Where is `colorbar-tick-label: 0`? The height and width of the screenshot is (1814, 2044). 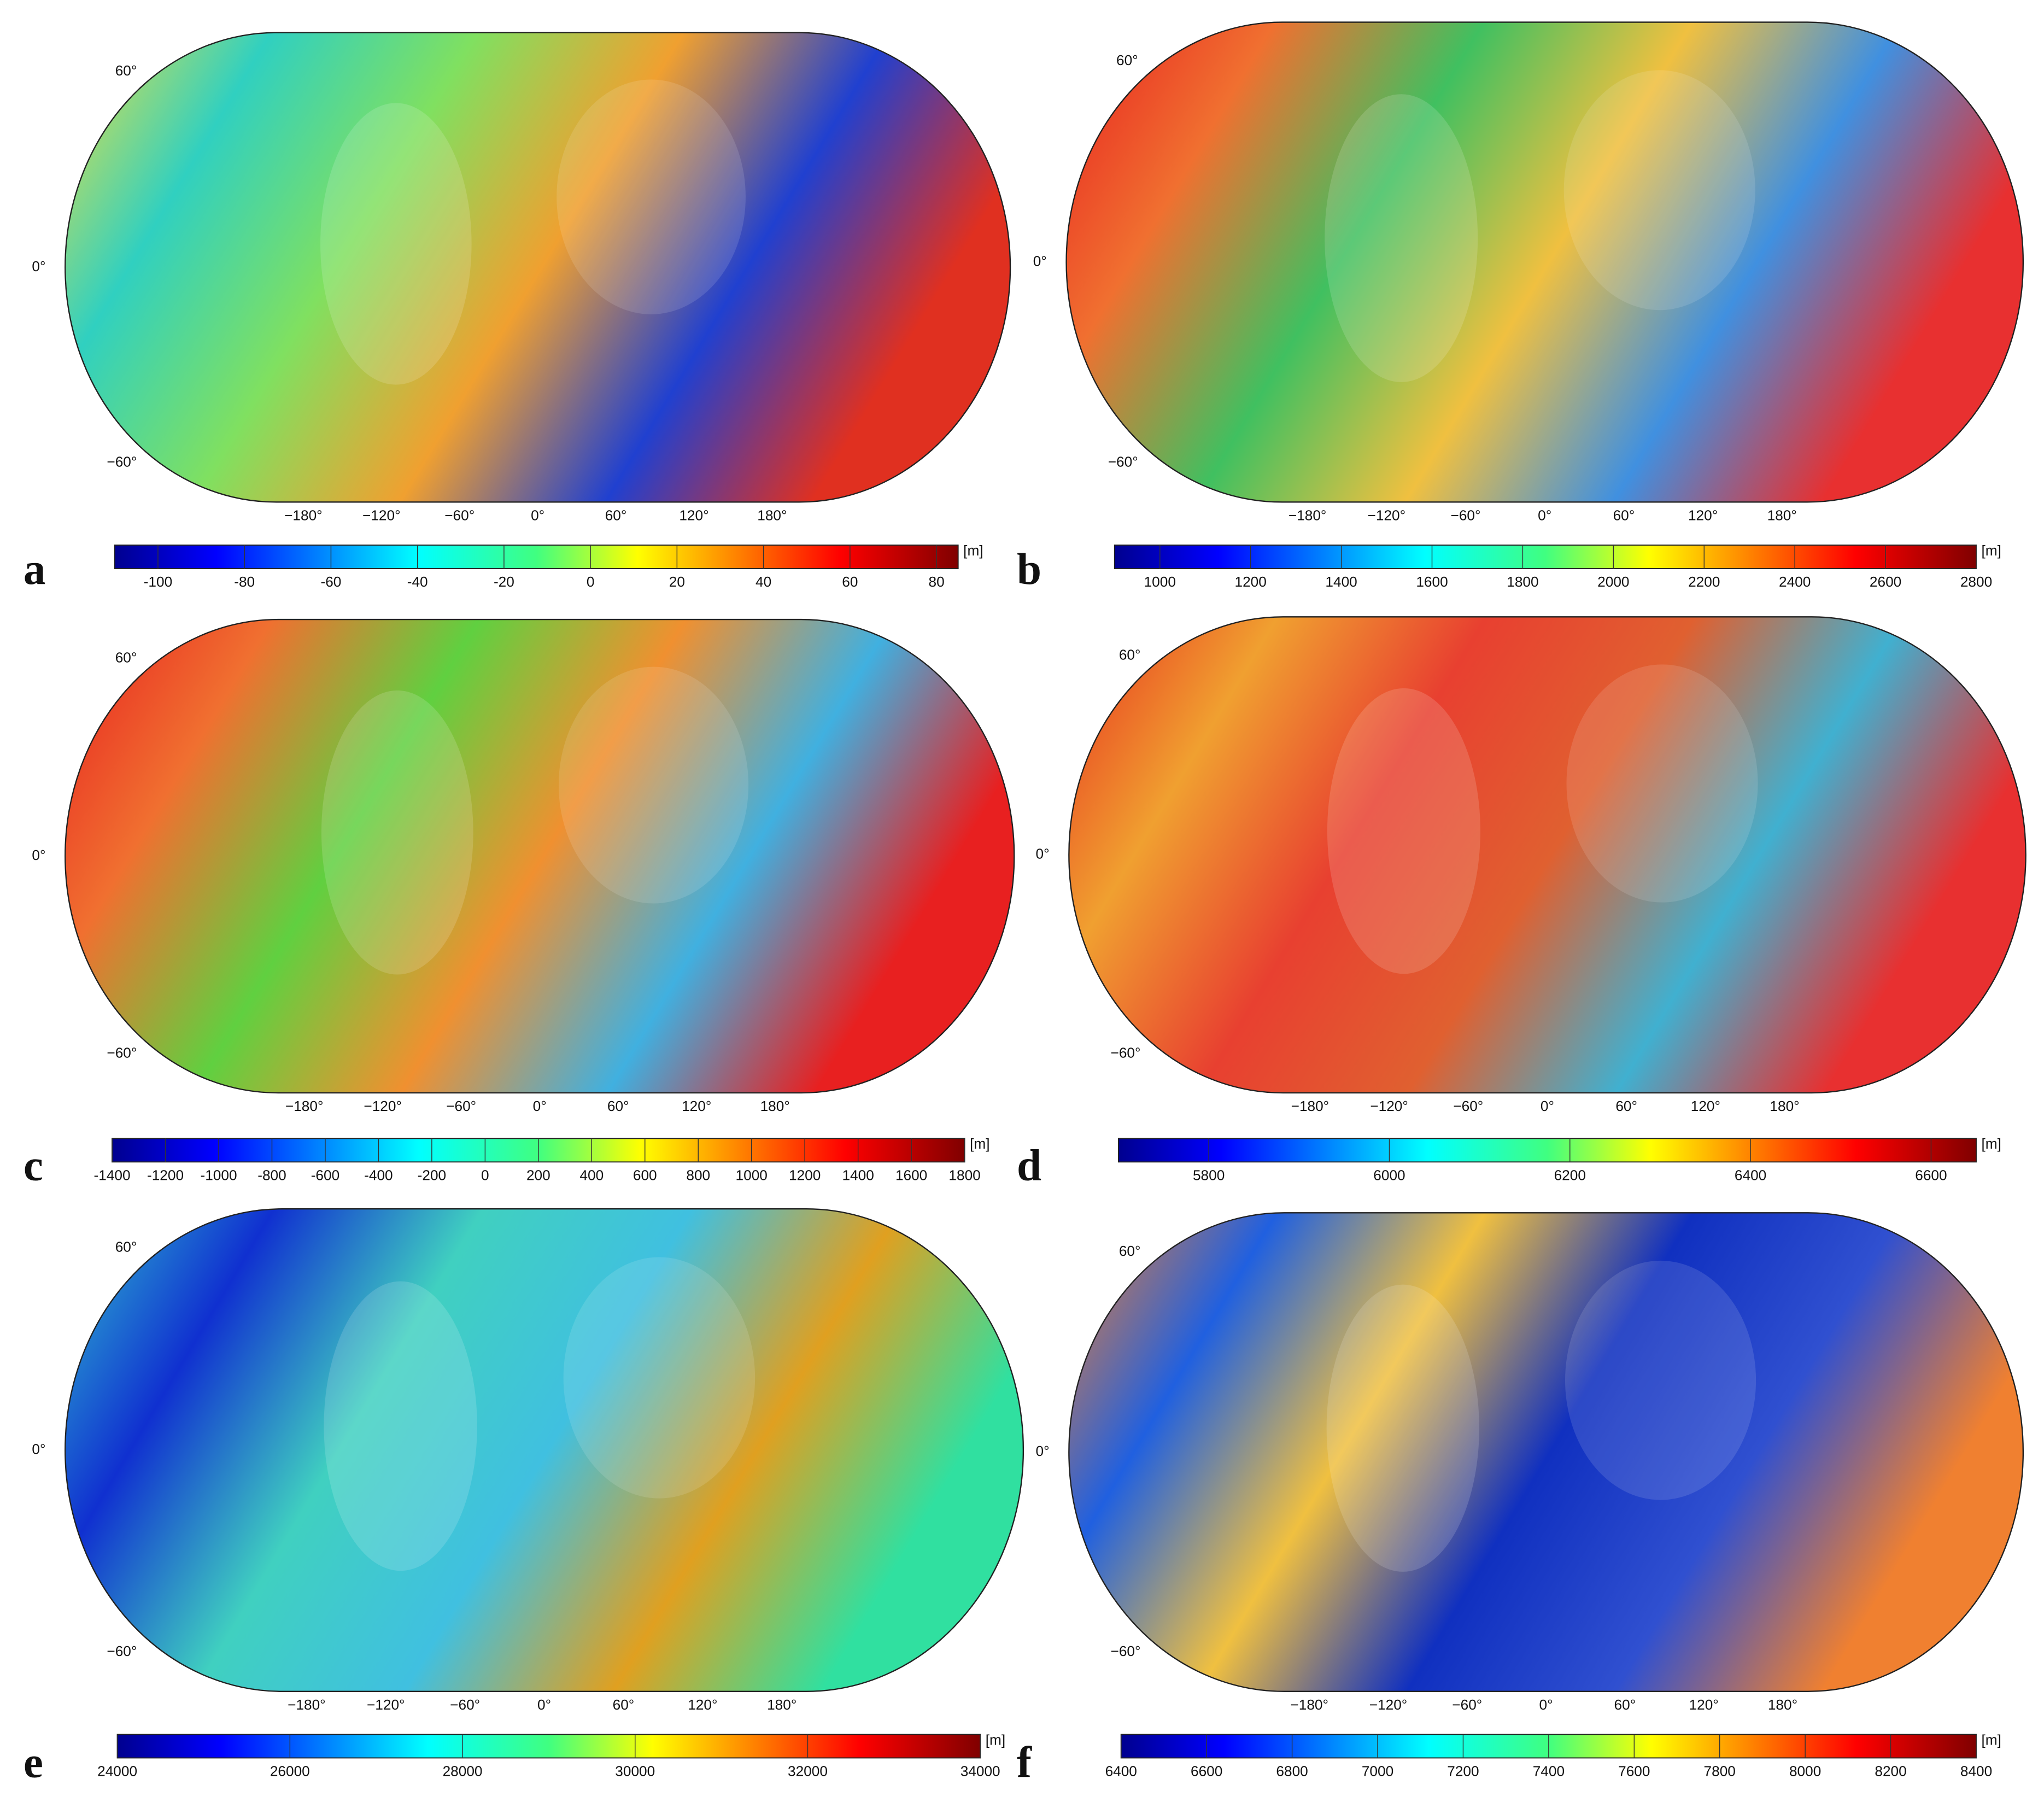 colorbar-tick-label: 0 is located at coordinates (591, 582).